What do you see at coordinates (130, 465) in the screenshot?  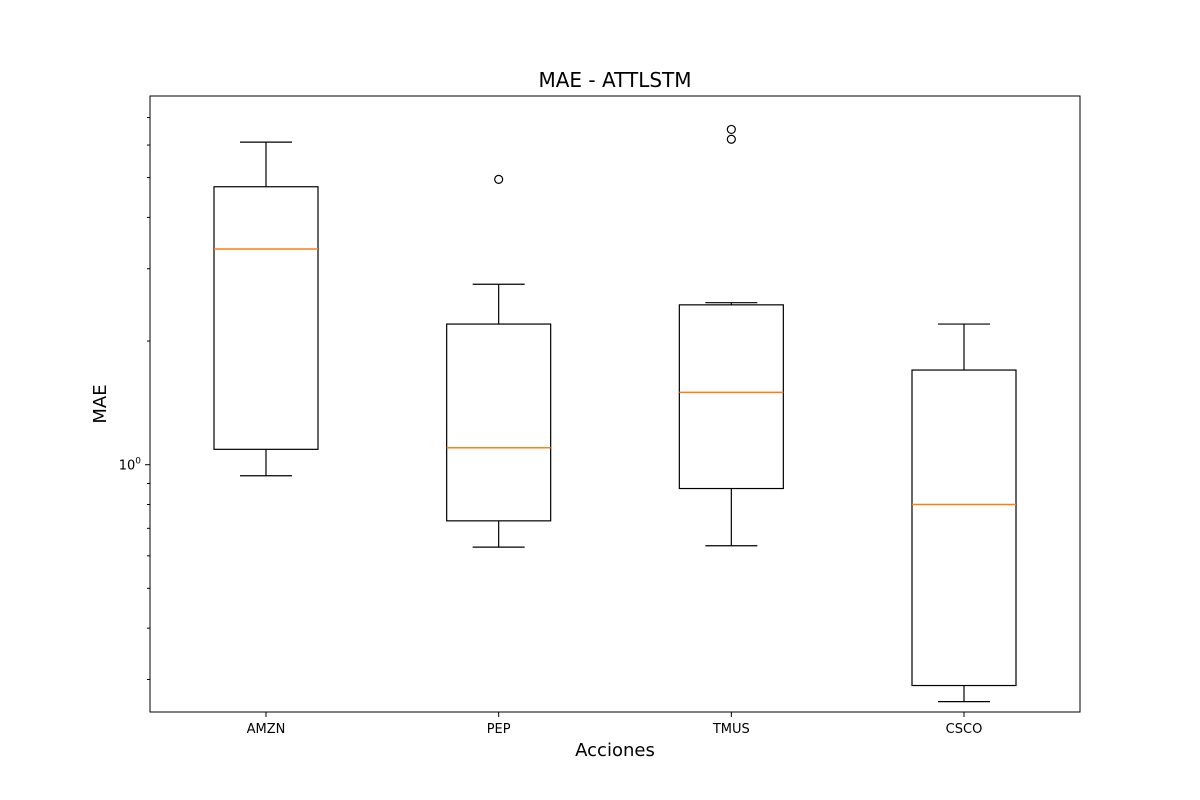 I see `y-tick-label: 100` at bounding box center [130, 465].